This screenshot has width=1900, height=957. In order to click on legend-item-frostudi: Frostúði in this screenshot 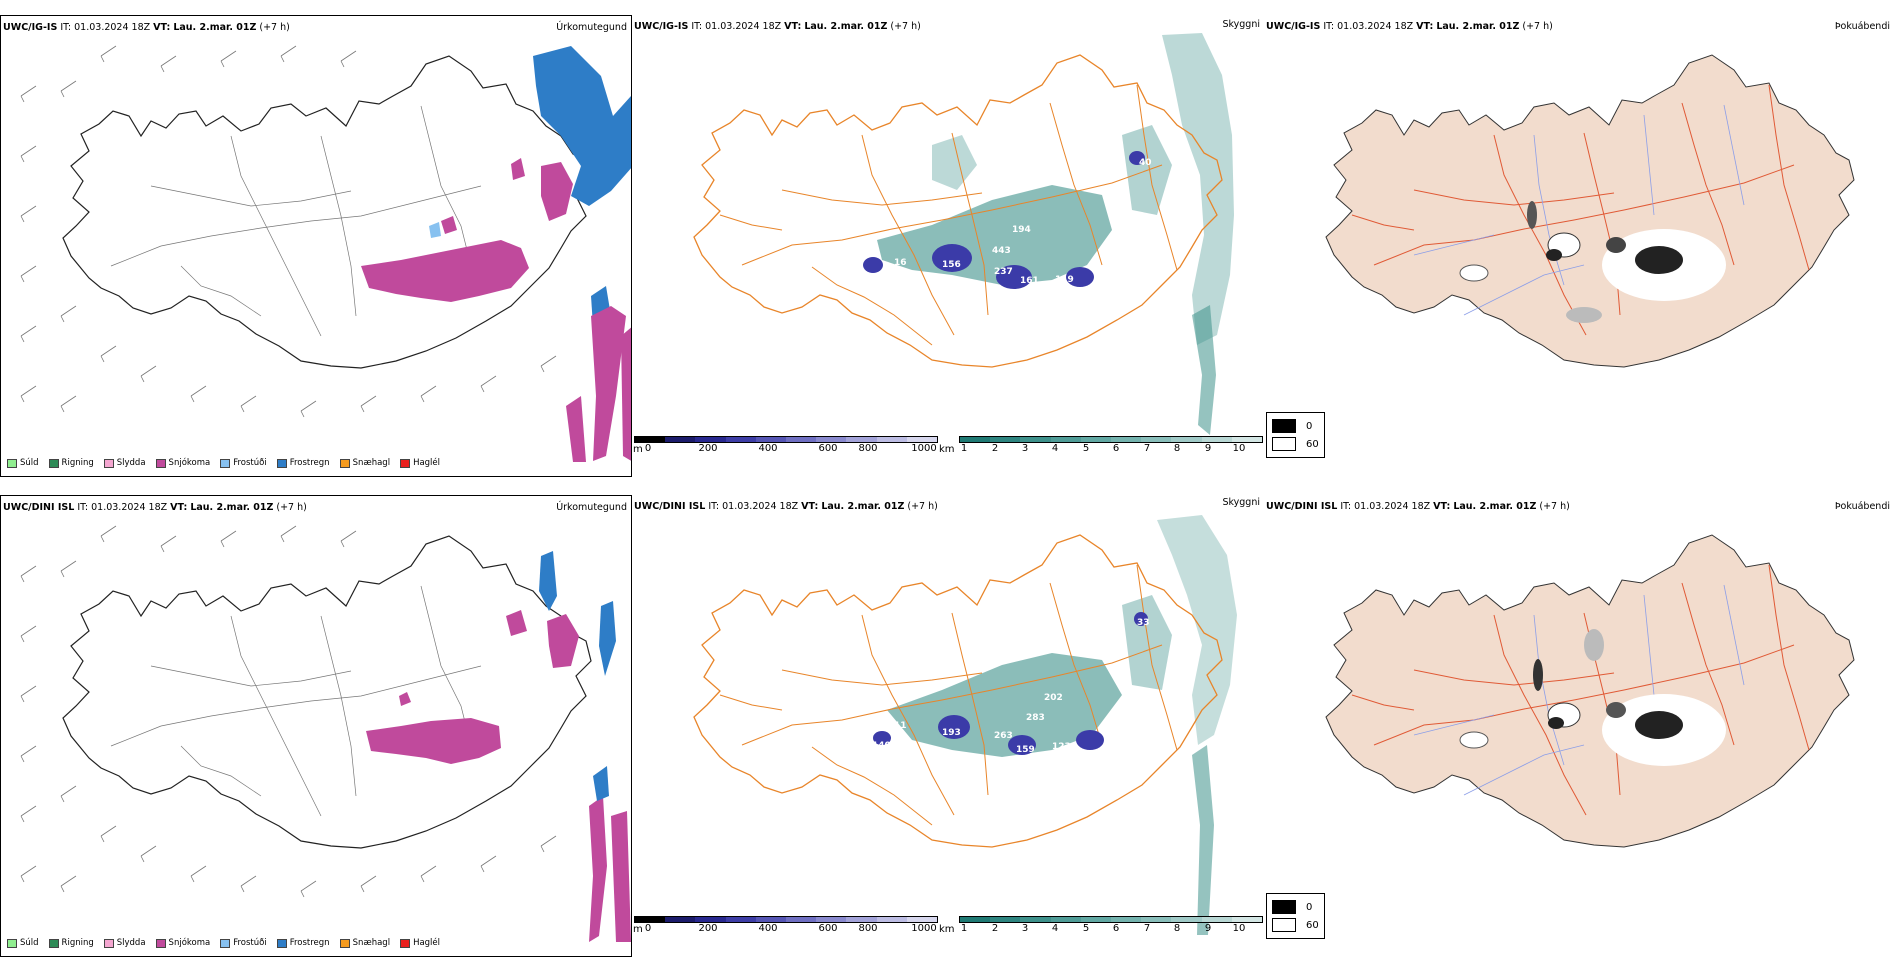, I will do `click(243, 943)`.